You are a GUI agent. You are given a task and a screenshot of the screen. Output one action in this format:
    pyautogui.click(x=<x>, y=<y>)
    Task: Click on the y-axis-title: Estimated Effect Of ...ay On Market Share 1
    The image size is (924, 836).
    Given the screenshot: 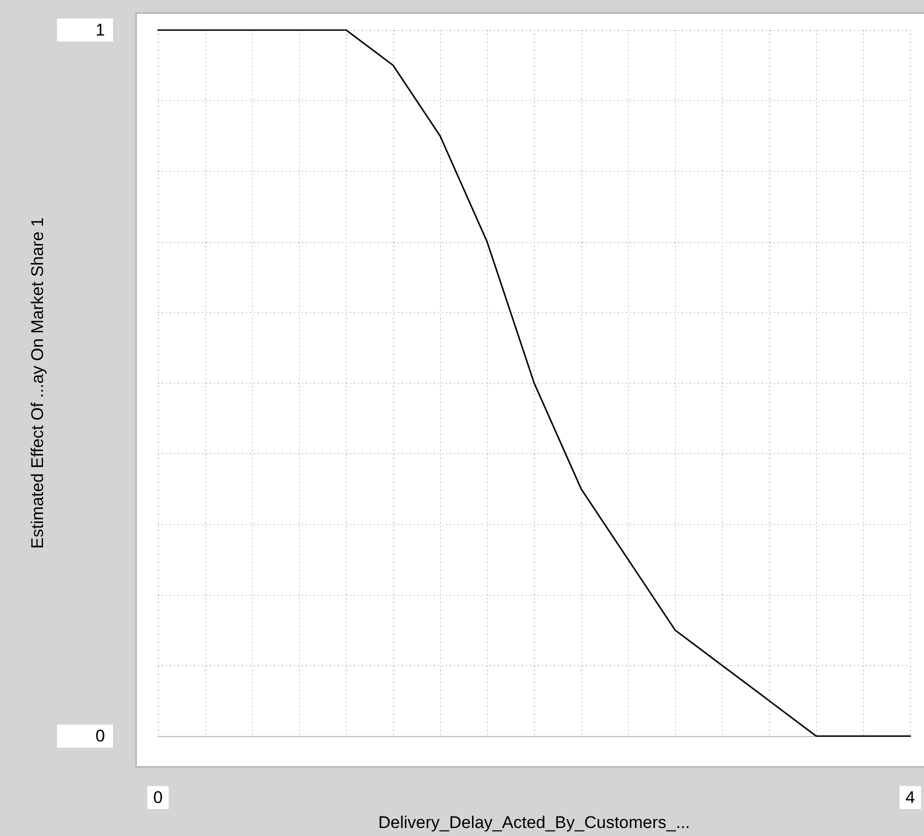 What is the action you would take?
    pyautogui.click(x=38, y=383)
    